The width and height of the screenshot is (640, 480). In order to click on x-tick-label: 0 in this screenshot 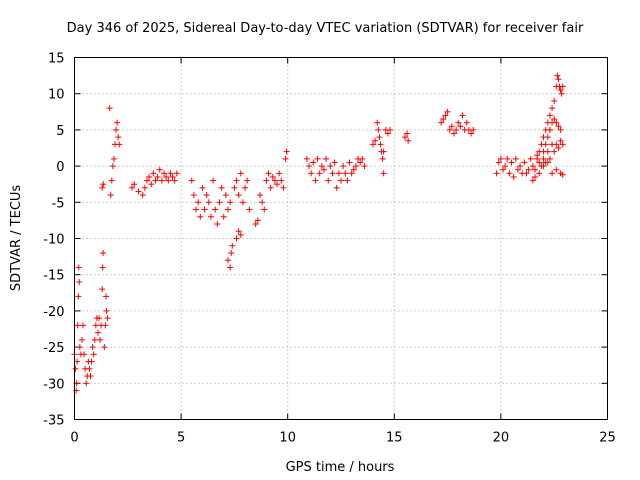, I will do `click(74, 438)`.